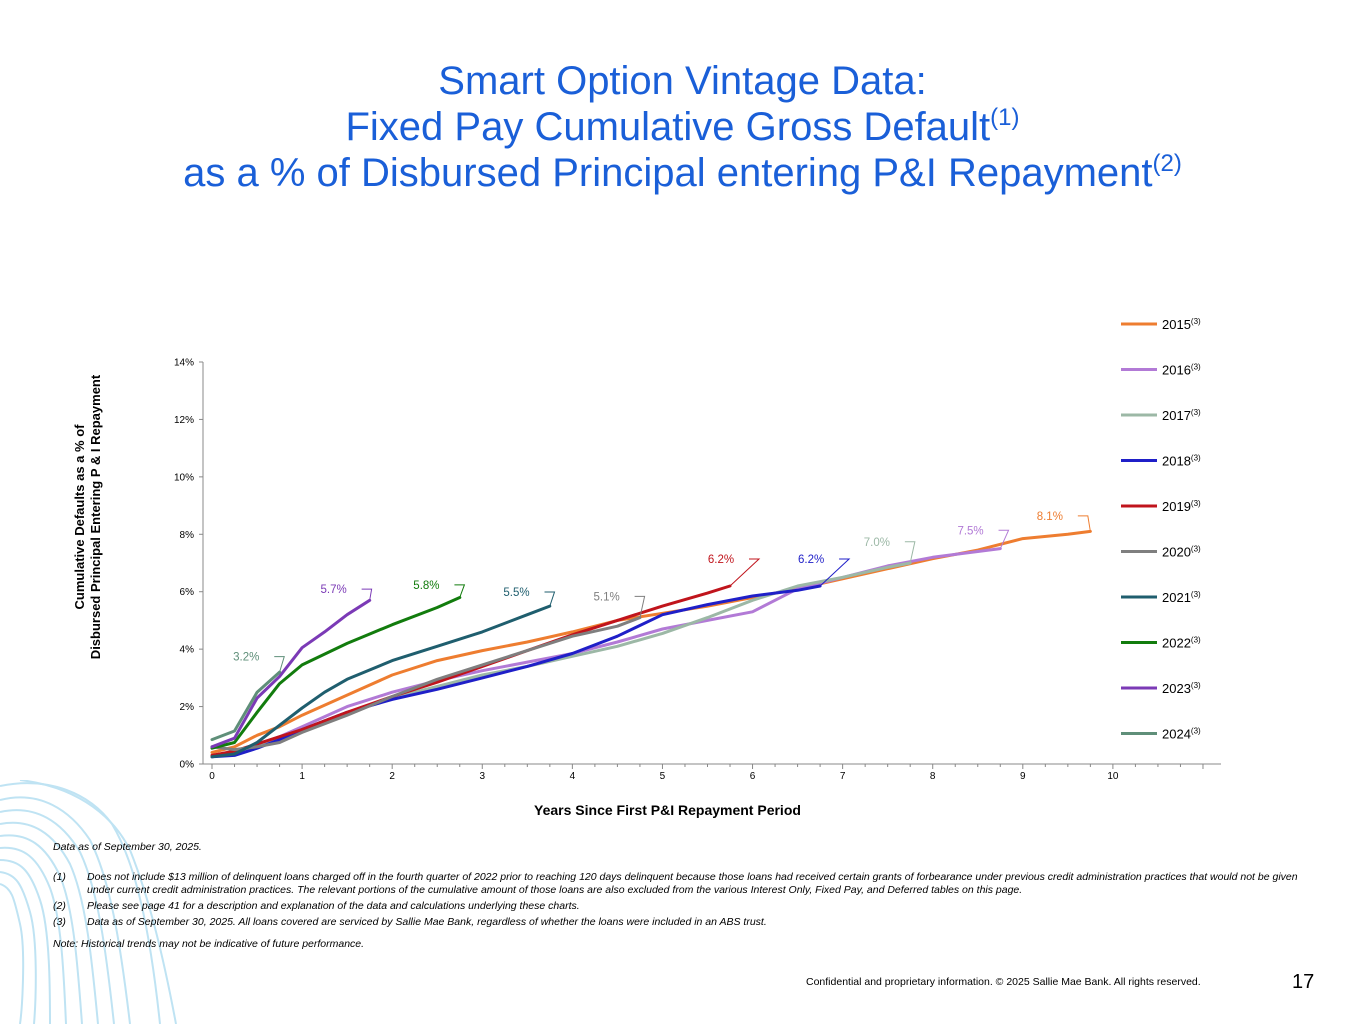 Image resolution: width=1365 pixels, height=1024 pixels. Describe the element at coordinates (1161, 370) in the screenshot. I see `legend-item-2016: 2016(3)` at that location.